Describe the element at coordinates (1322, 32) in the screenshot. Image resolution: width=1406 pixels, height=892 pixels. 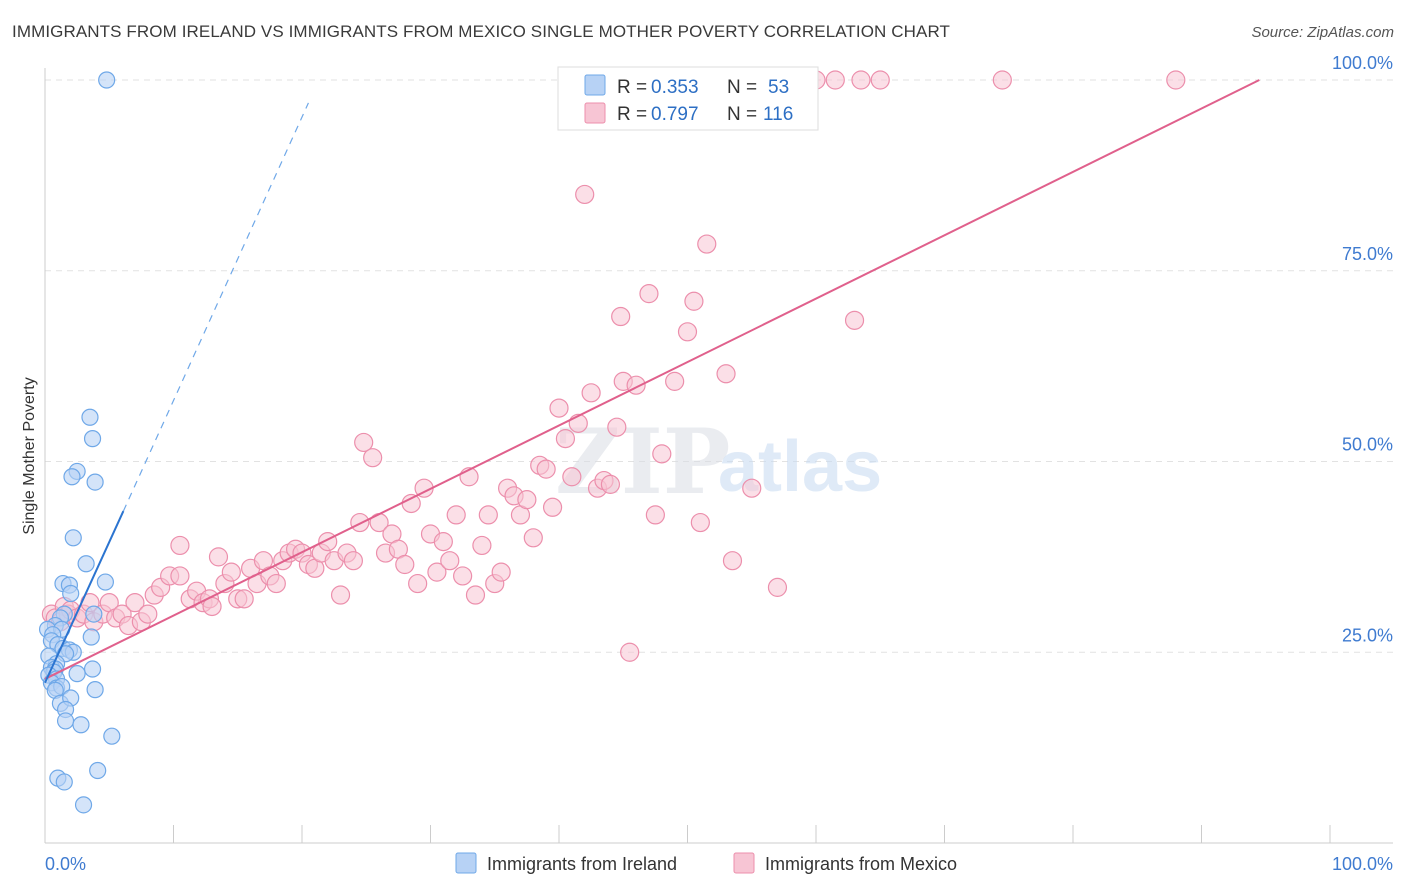
I see `source-label: Source: ZipAtlas.com` at that location.